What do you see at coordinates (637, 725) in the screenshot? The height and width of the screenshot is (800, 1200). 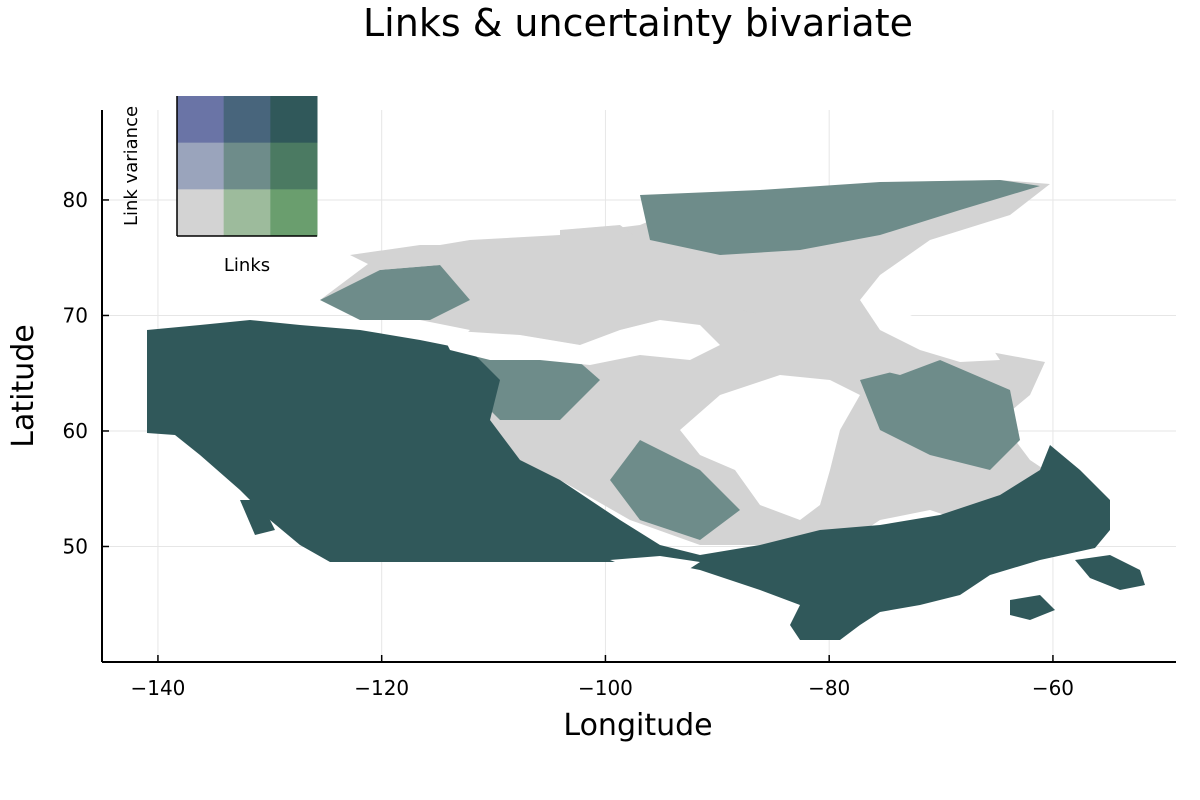 I see `x-axis-label: Longitude` at bounding box center [637, 725].